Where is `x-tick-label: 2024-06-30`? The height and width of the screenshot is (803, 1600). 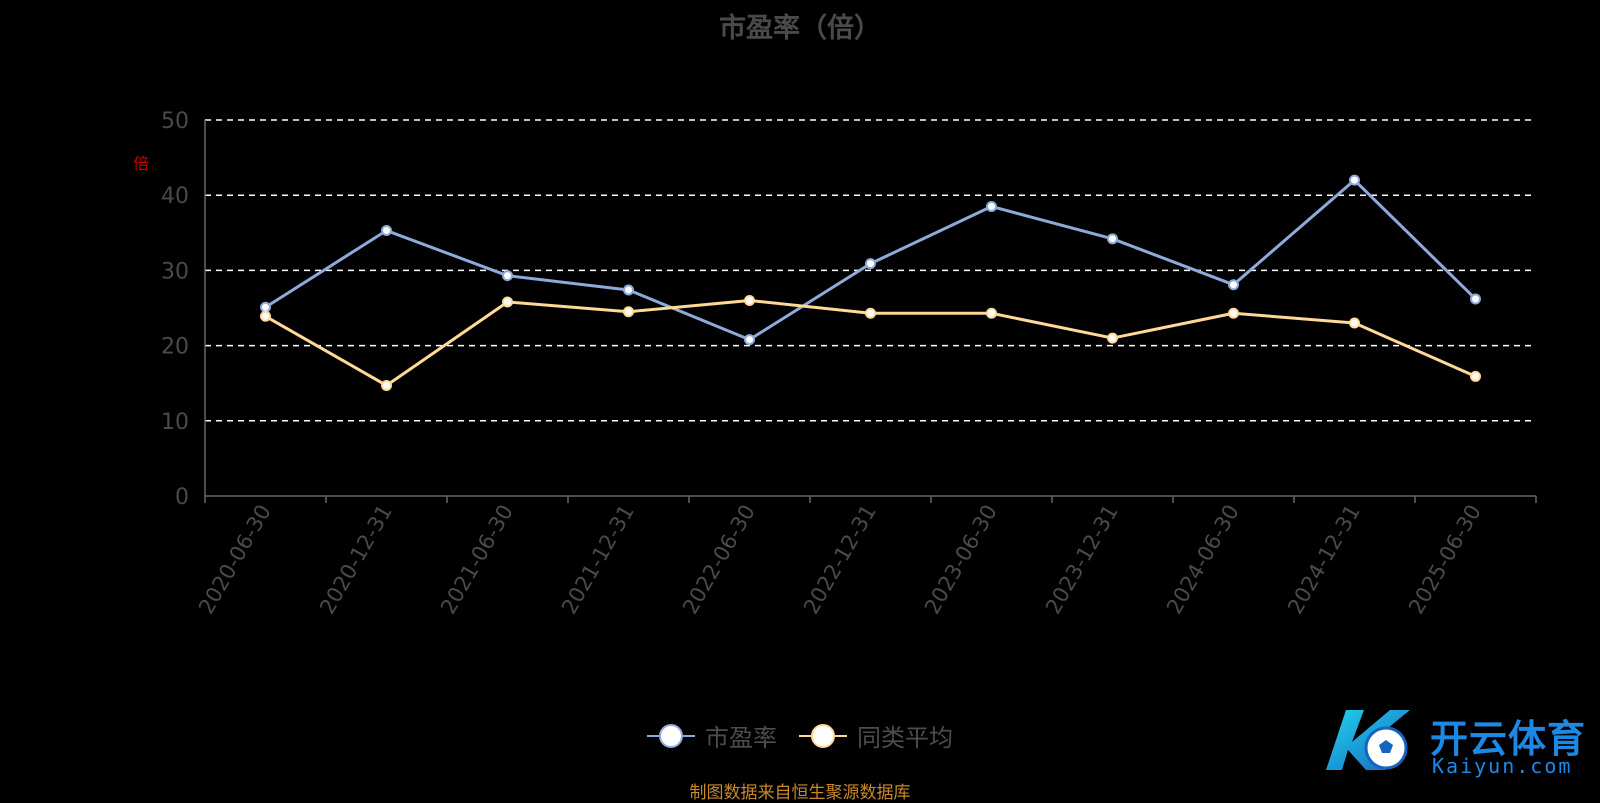
x-tick-label: 2024-06-30 is located at coordinates (1203, 560).